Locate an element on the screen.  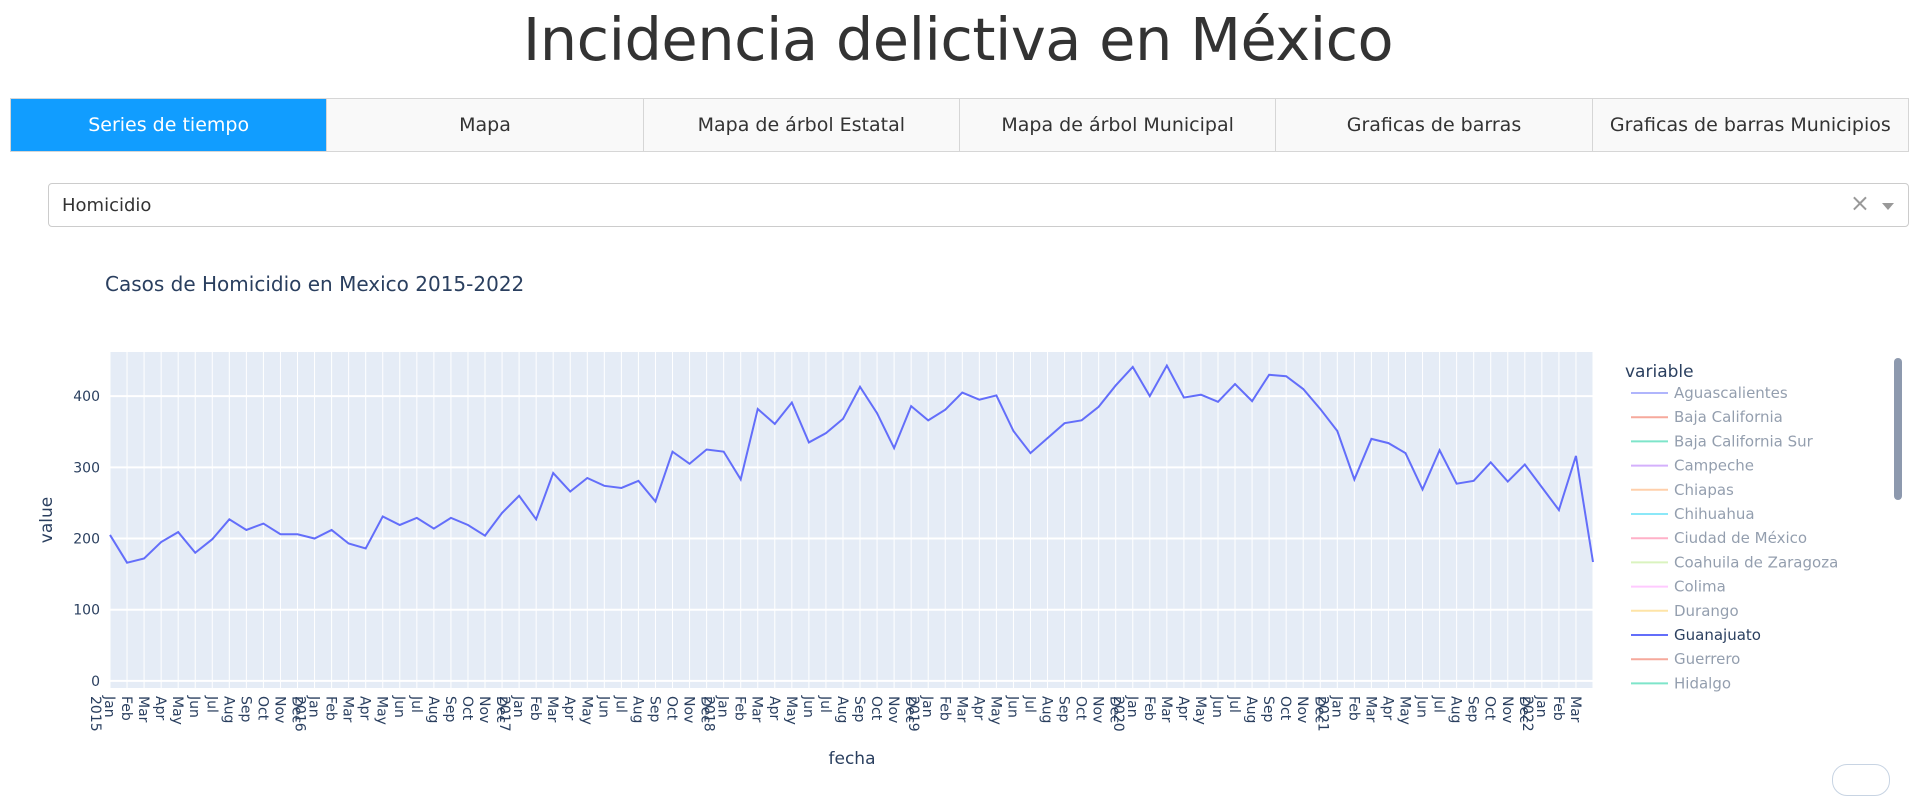
legend-item: Coahuila de Zaragoza is located at coordinates (1734, 562).